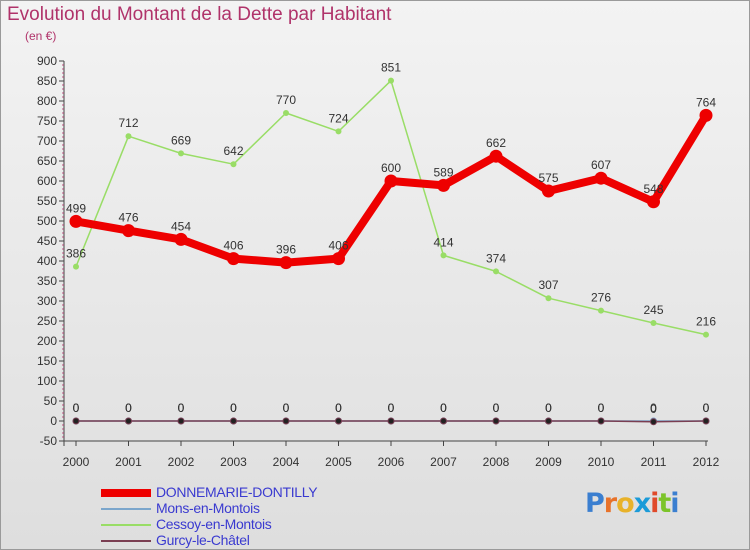  What do you see at coordinates (208, 508) in the screenshot?
I see `legend-label: Mons-en-Montois` at bounding box center [208, 508].